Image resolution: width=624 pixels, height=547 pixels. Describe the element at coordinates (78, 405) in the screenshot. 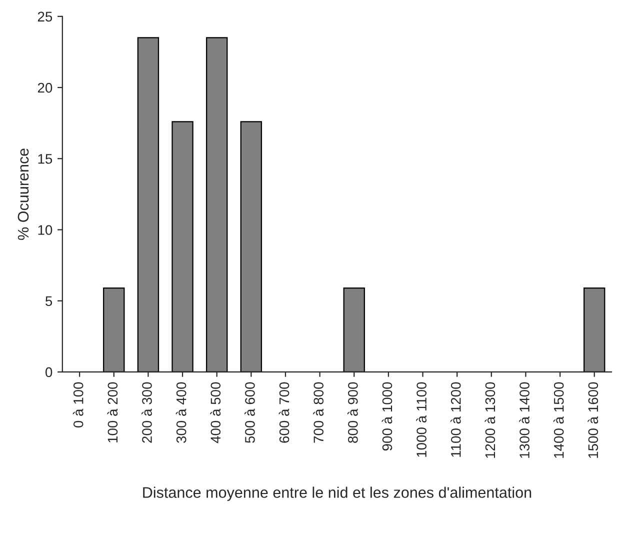

I see `x-tick-label: 0 à 100` at that location.